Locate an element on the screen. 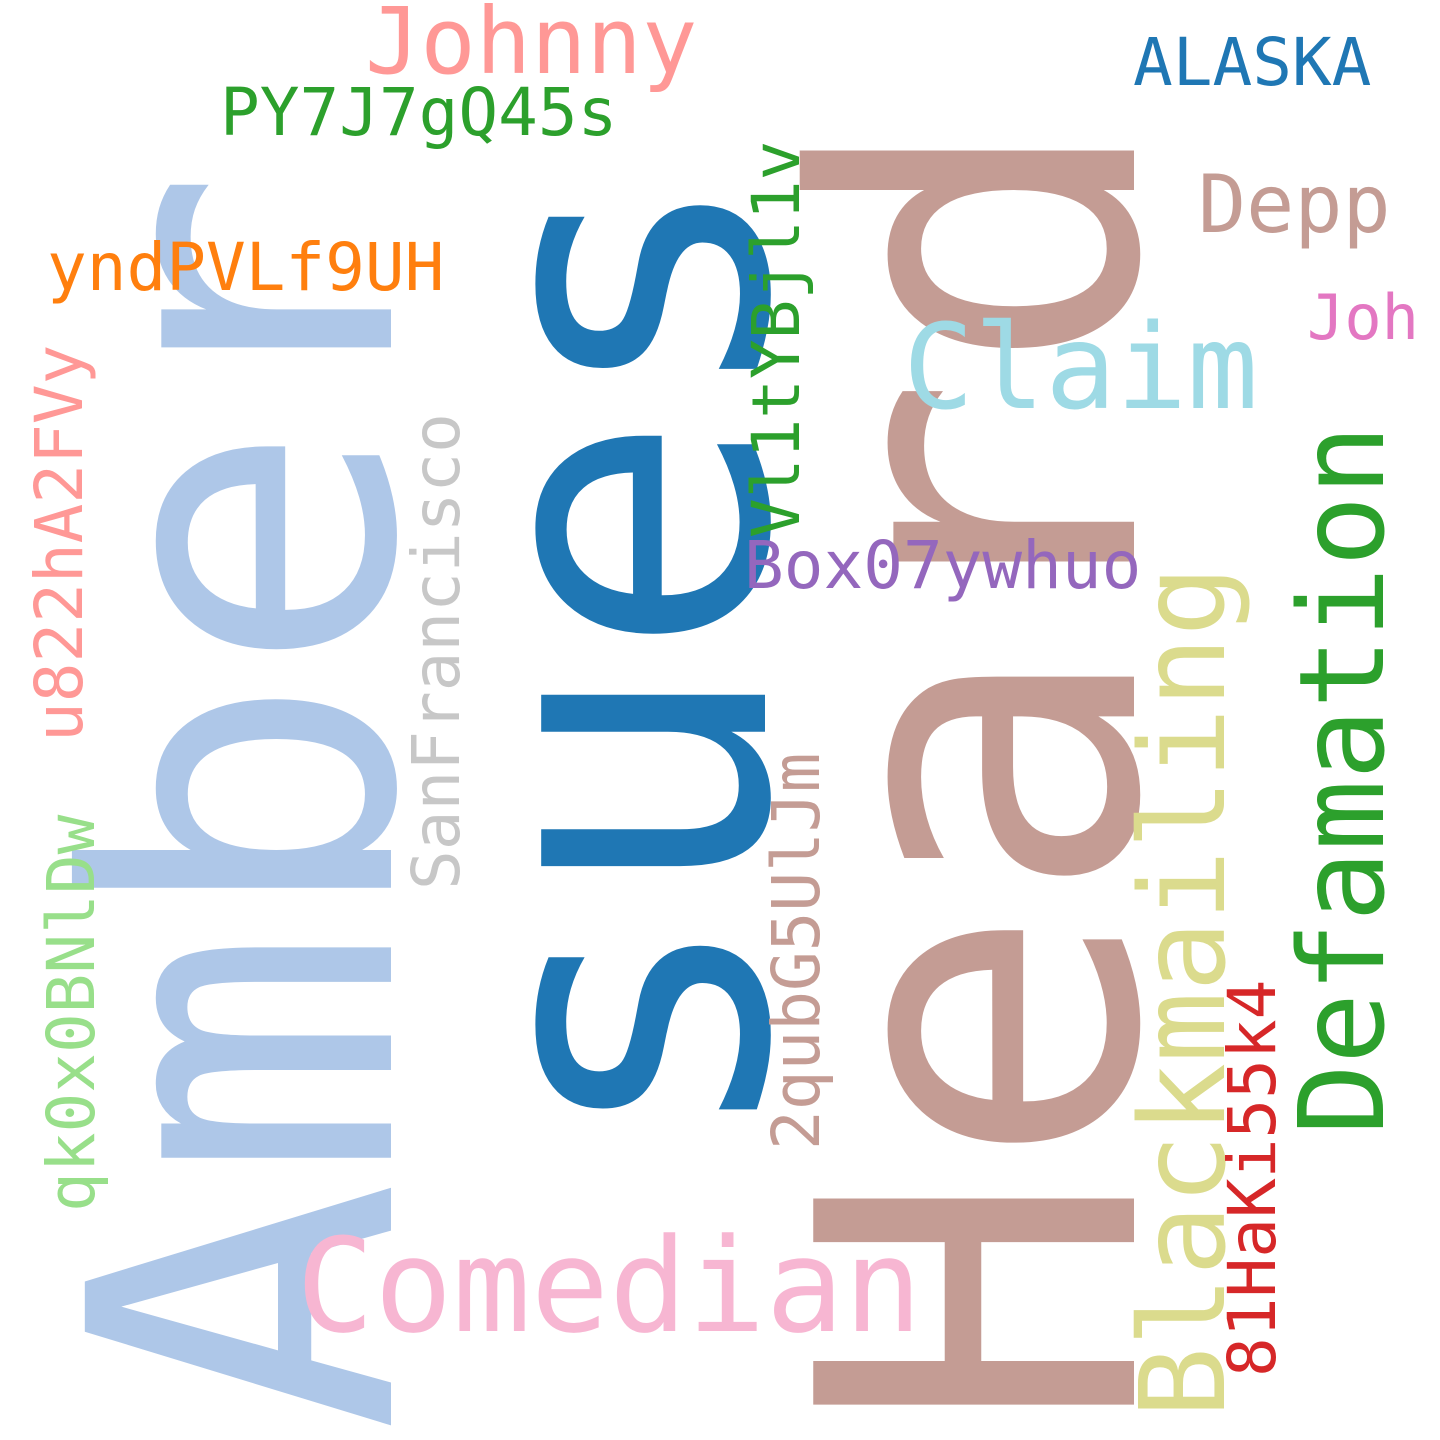 The image size is (1440, 1440). word-joh: Joh is located at coordinates (1363, 317).